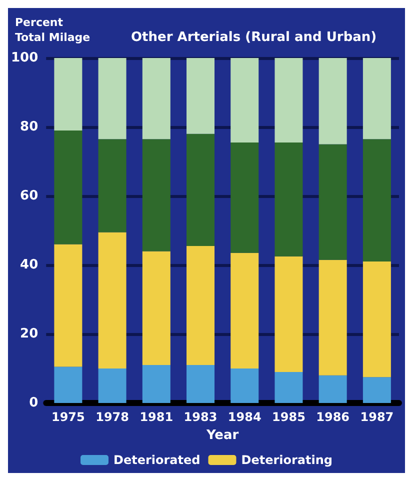 The width and height of the screenshot is (413, 481). What do you see at coordinates (29, 265) in the screenshot?
I see `y-tick-label: 40` at bounding box center [29, 265].